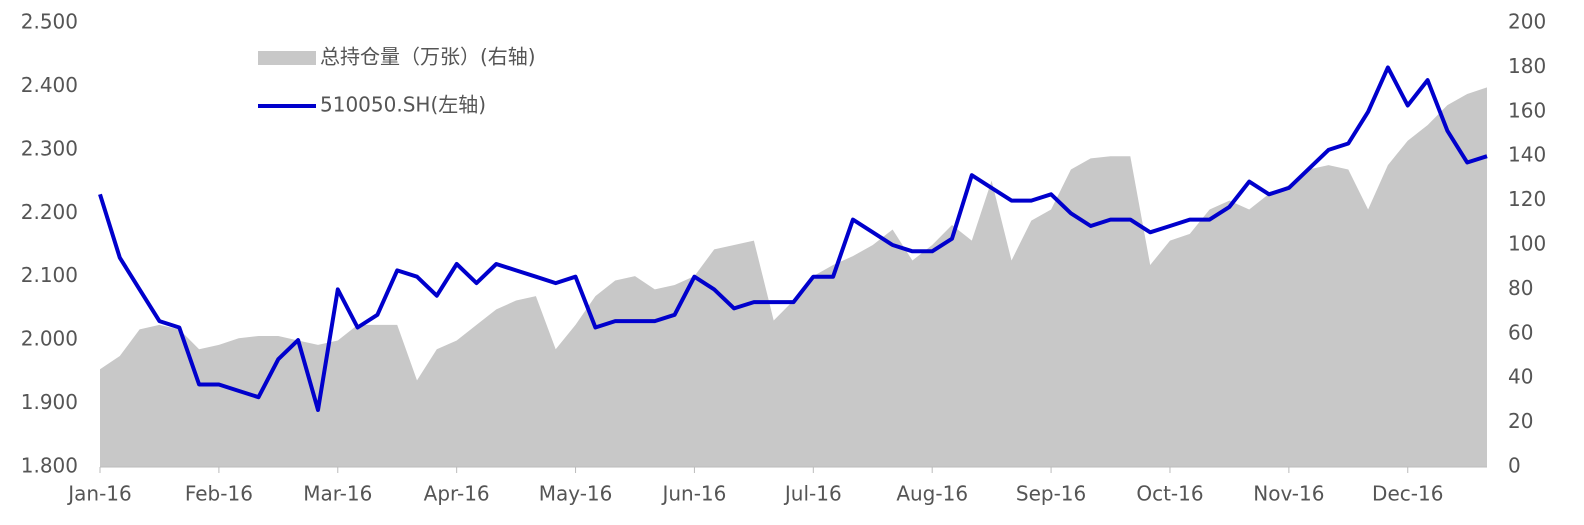 The height and width of the screenshot is (525, 1584). What do you see at coordinates (428, 57) in the screenshot?
I see `legend-label: 总持仓量（万张）(右轴)` at bounding box center [428, 57].